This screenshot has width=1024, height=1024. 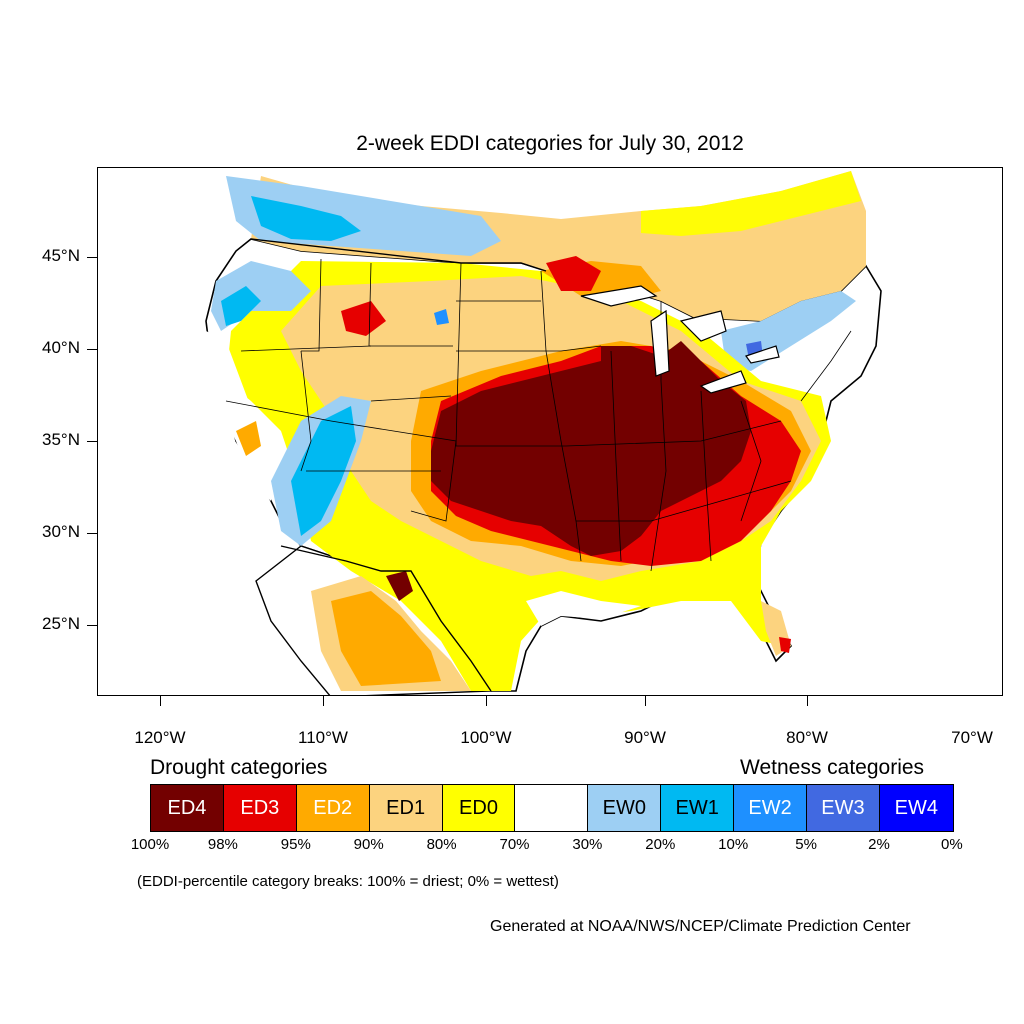 What do you see at coordinates (843, 808) in the screenshot?
I see `legend-swatch-ew3: EW3` at bounding box center [843, 808].